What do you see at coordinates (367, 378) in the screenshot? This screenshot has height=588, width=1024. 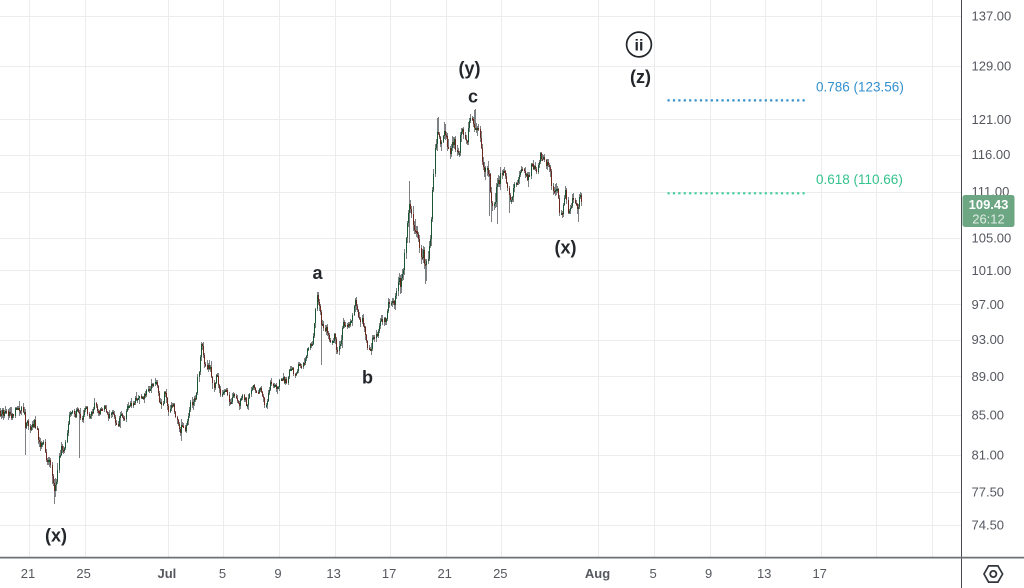 I see `svg-text: b` at bounding box center [367, 378].